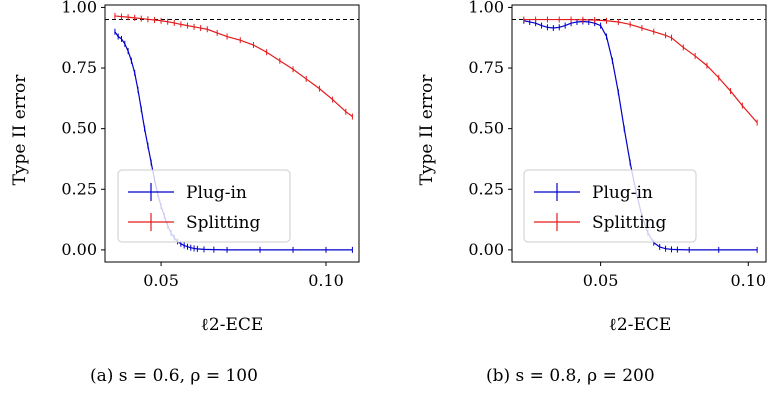 The height and width of the screenshot is (393, 769). I want to click on legend-box-b, so click(610, 206).